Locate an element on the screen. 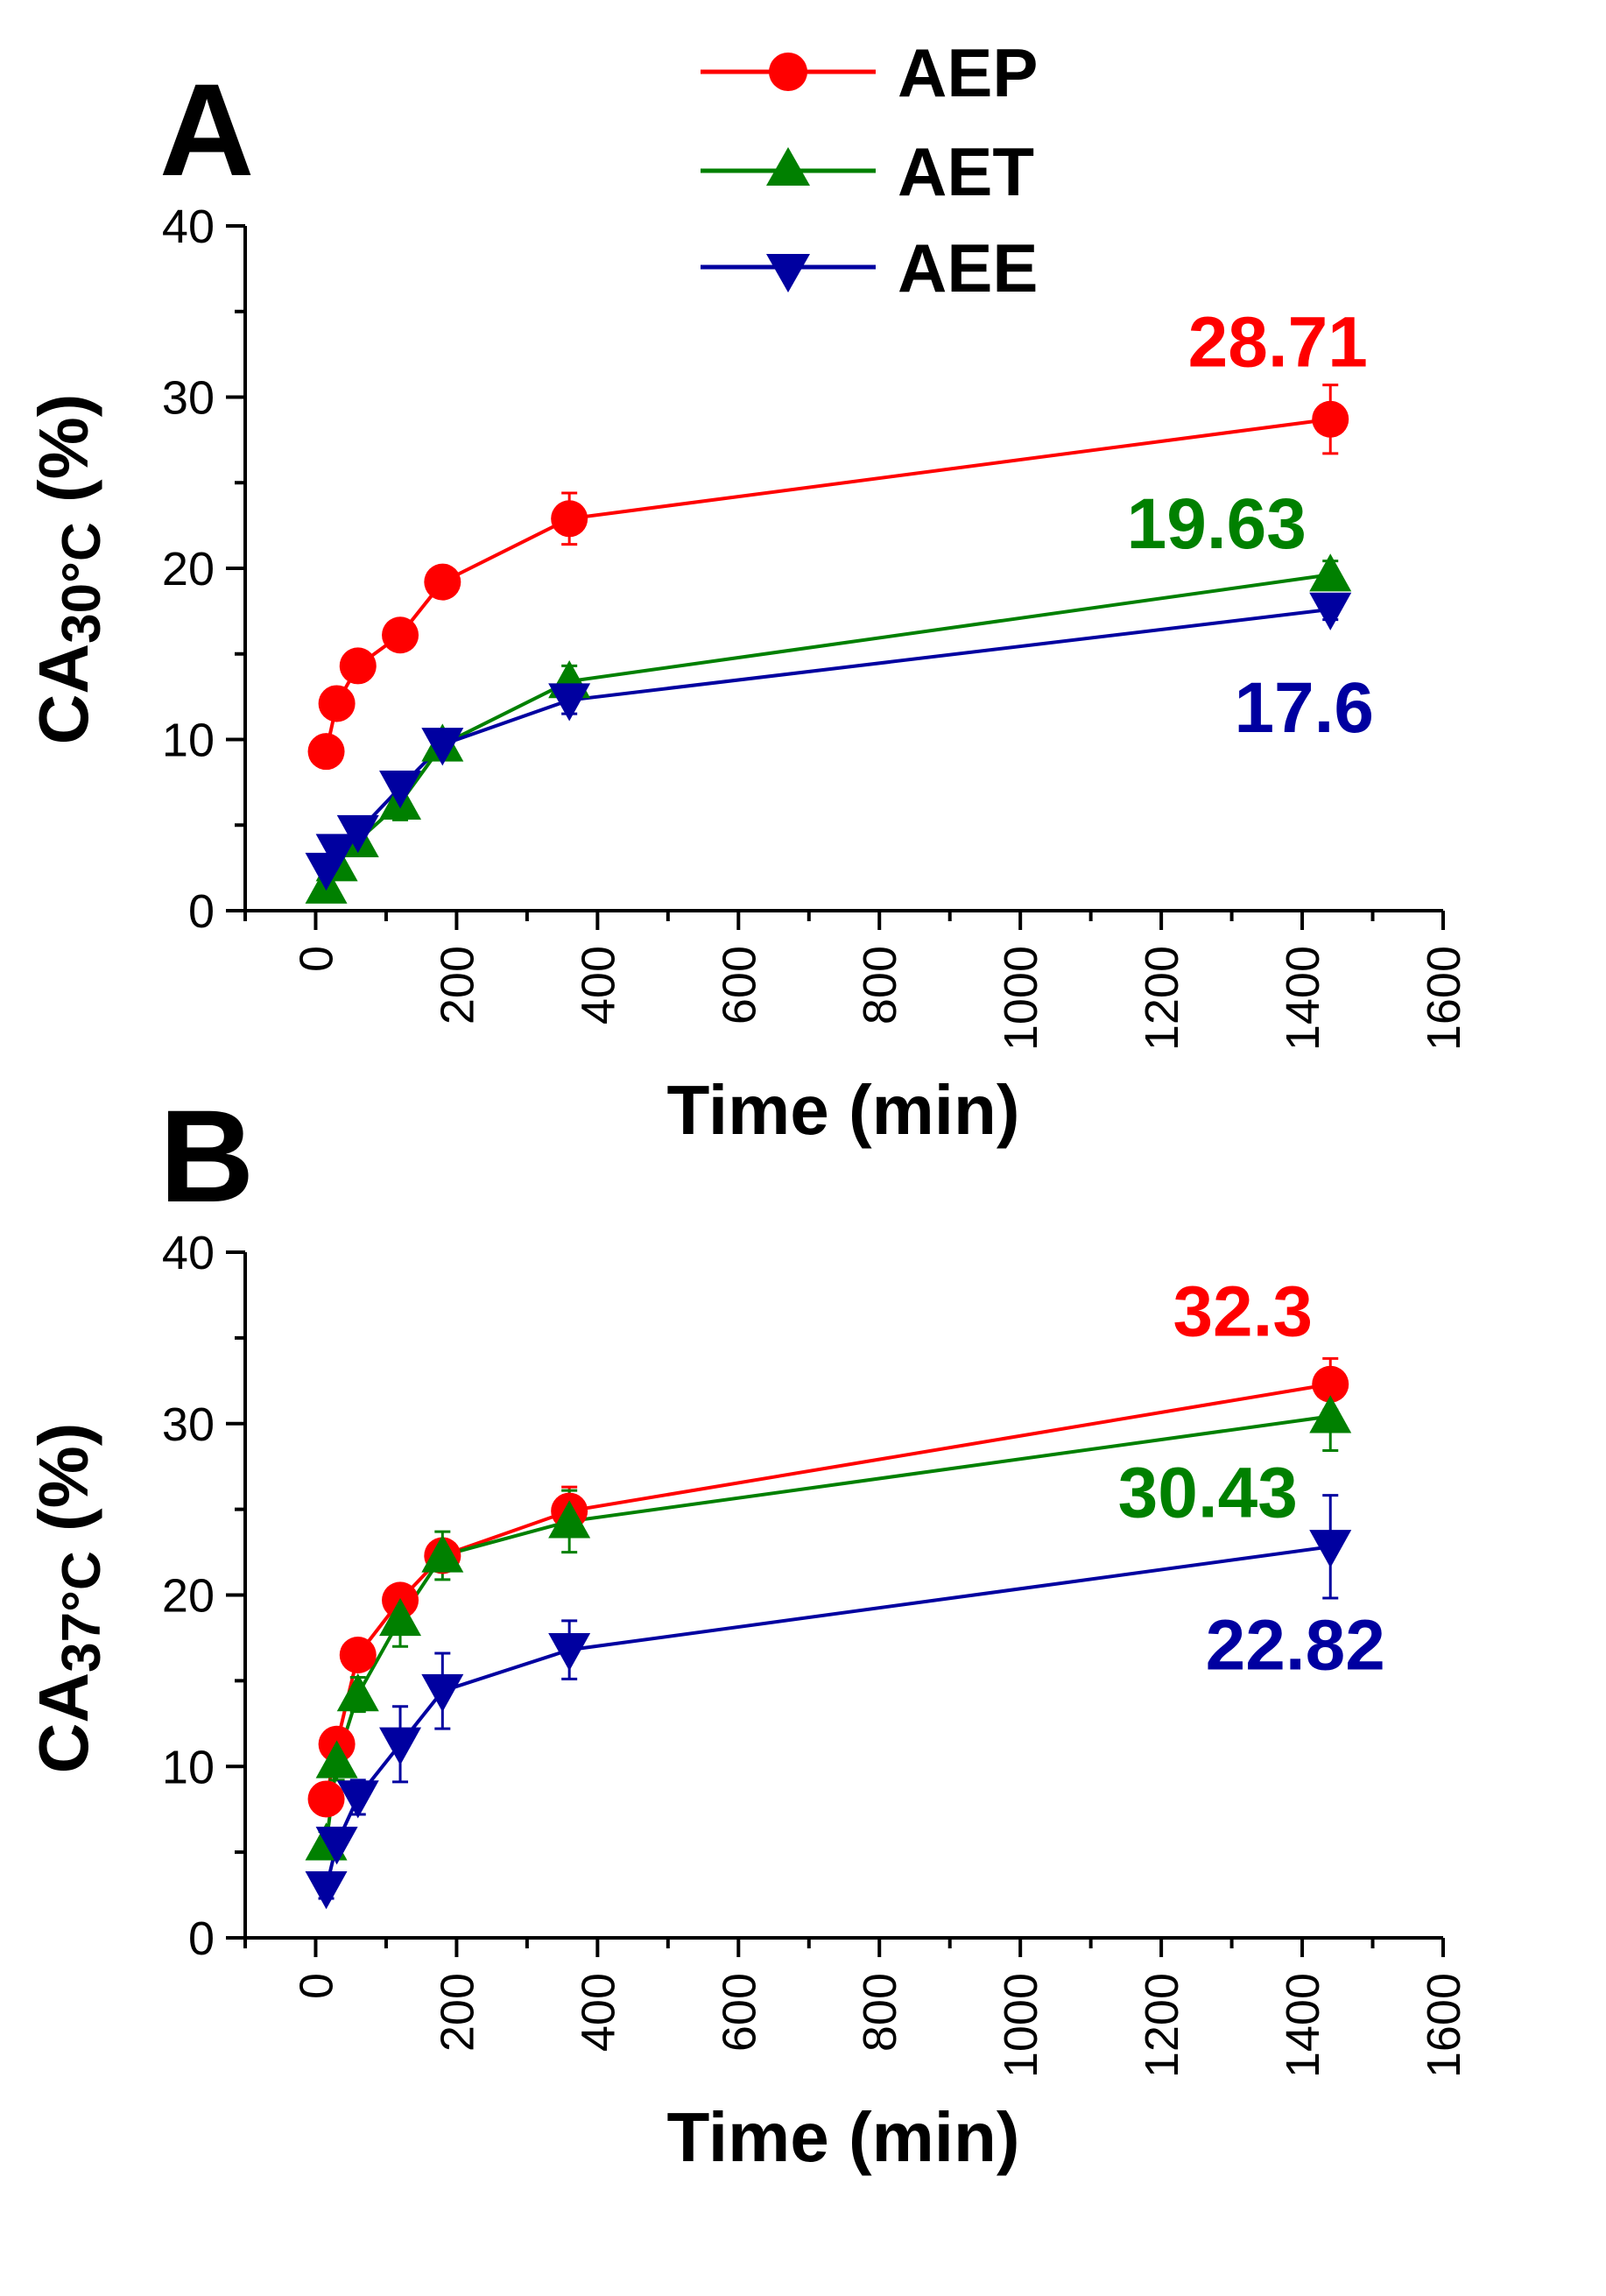 The height and width of the screenshot is (2296, 1606). panel-a-y-tick-label: 40 is located at coordinates (188, 227).